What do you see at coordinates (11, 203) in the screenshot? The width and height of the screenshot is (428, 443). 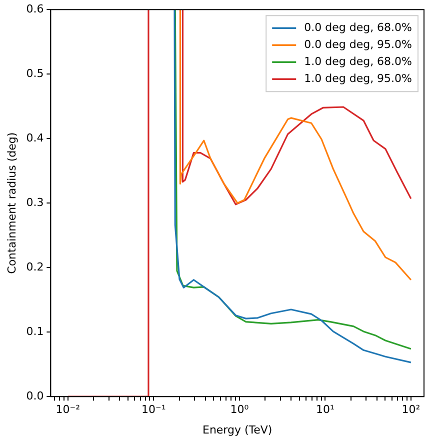 I see `y-axis-title: Containment radius (deg)` at bounding box center [11, 203].